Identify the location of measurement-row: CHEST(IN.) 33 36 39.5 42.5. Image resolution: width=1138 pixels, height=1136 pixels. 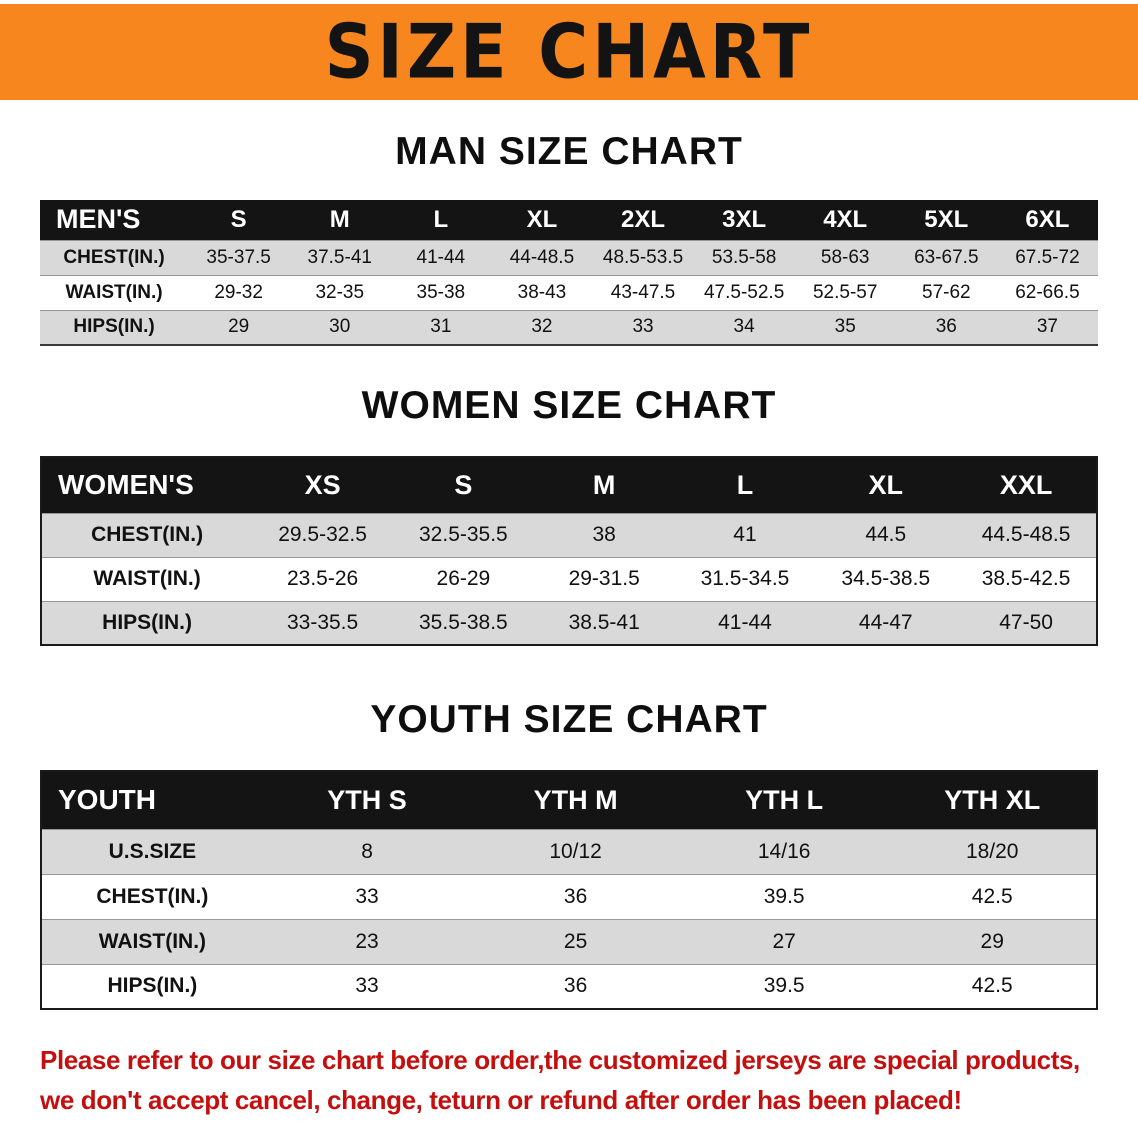
(569, 896).